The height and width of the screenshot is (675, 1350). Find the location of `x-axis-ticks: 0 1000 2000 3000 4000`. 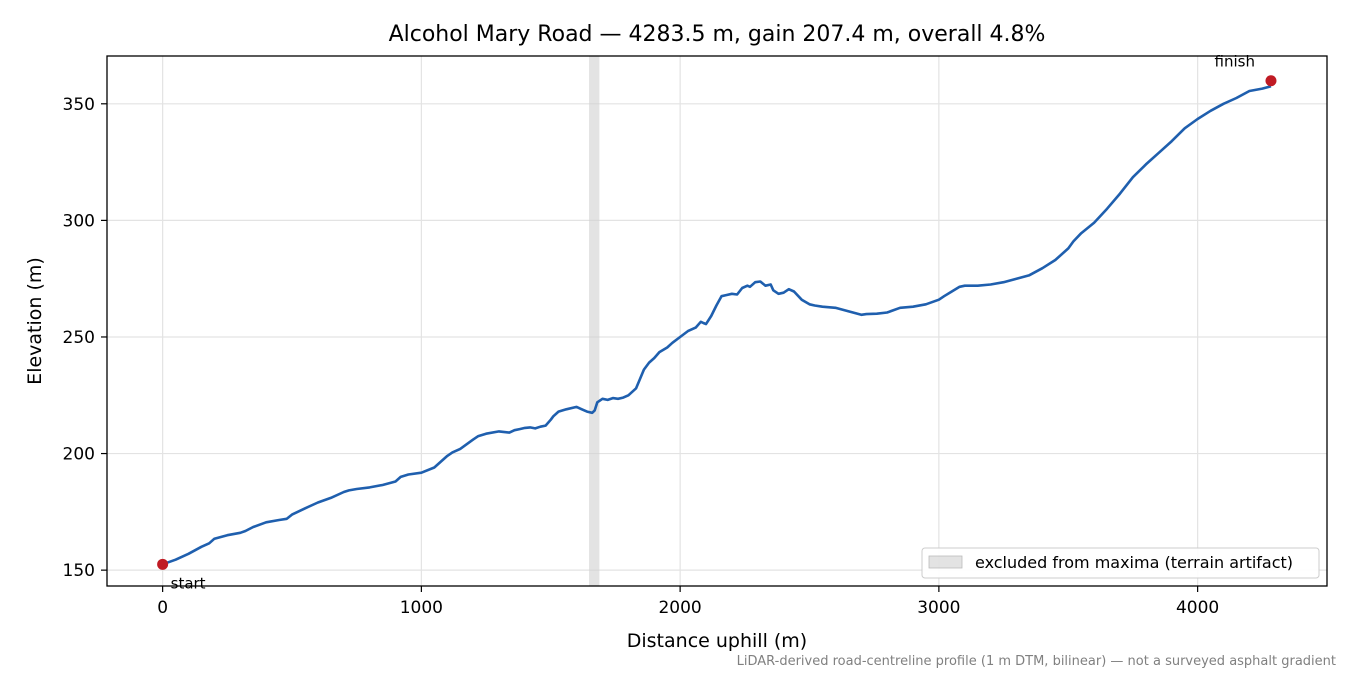

x-axis-ticks: 0 1000 2000 3000 4000 is located at coordinates (688, 602).